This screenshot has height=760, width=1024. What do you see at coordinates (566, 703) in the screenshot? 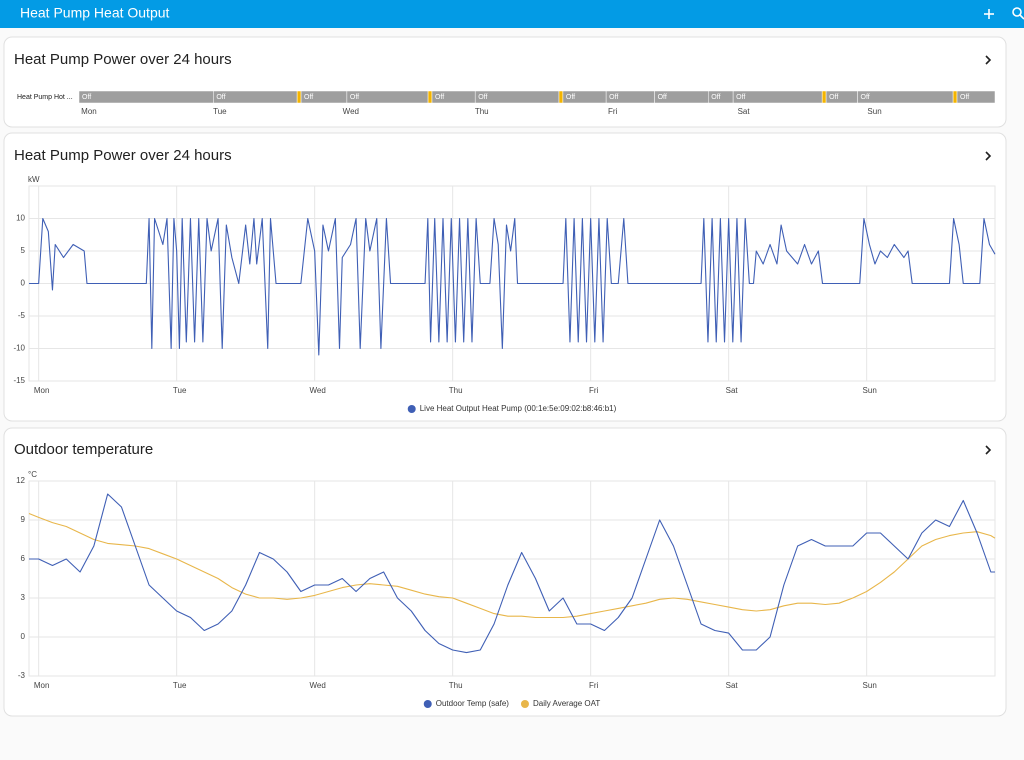
I see `legend-label: Daily Average OAT` at bounding box center [566, 703].